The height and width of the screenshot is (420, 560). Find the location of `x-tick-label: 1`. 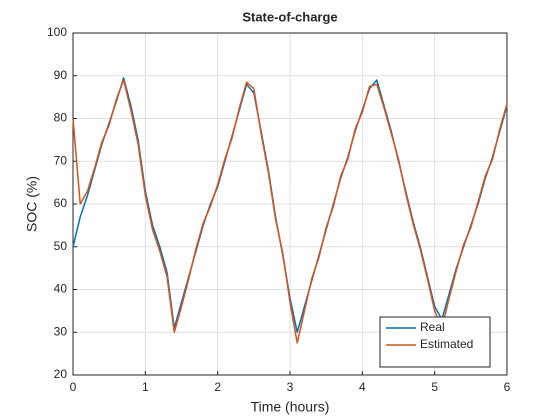

x-tick-label: 1 is located at coordinates (145, 387).